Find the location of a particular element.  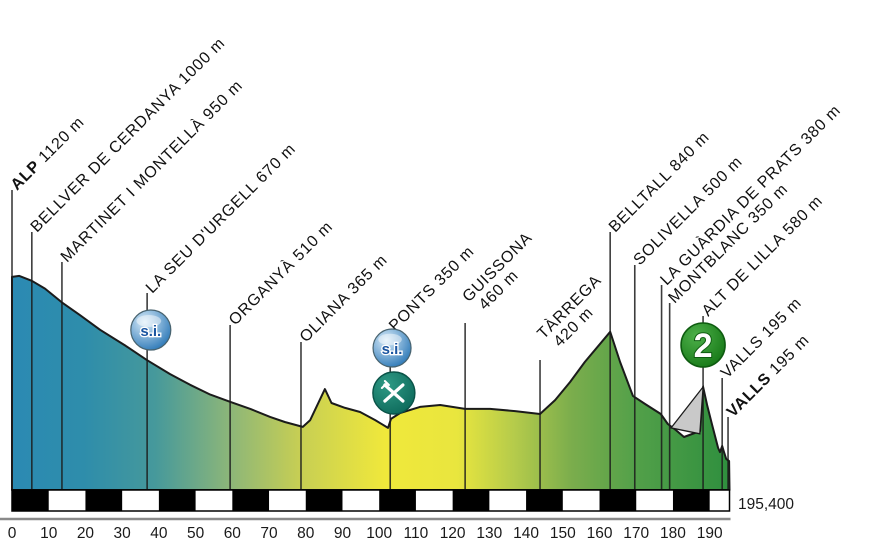

axis-tick-label: 190 is located at coordinates (710, 533).